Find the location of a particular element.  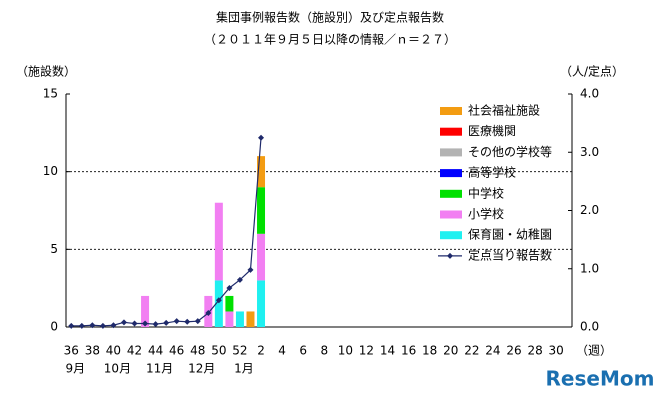

legend-label: その他の学校等 is located at coordinates (510, 151).